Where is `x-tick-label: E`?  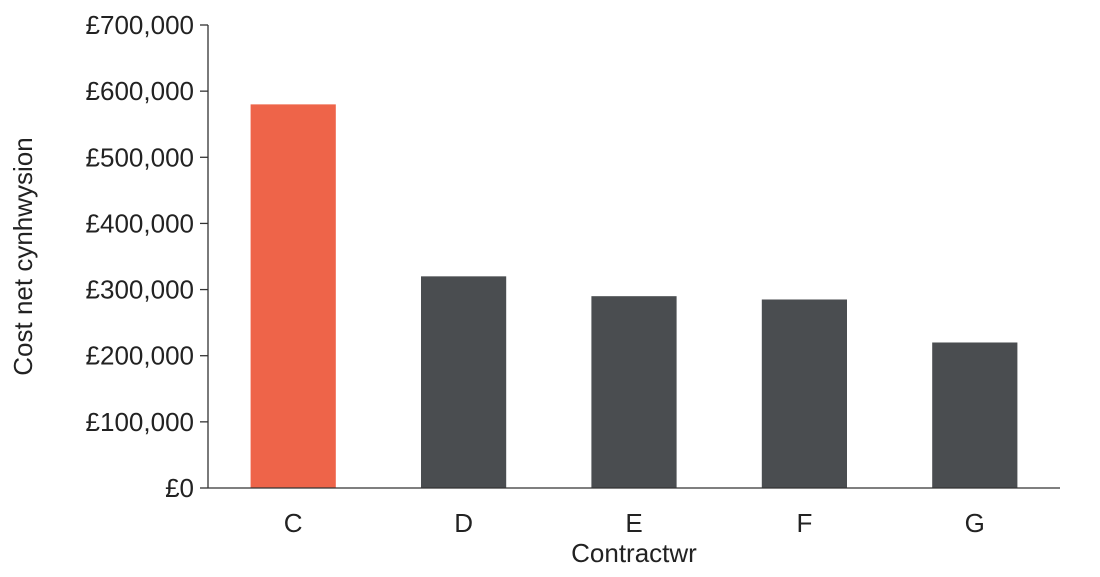 x-tick-label: E is located at coordinates (633, 523).